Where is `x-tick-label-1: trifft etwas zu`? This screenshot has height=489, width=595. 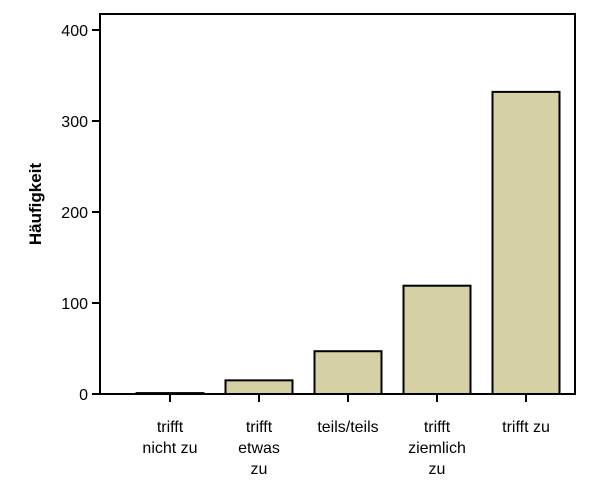 x-tick-label-1: trifft etwas zu is located at coordinates (259, 448).